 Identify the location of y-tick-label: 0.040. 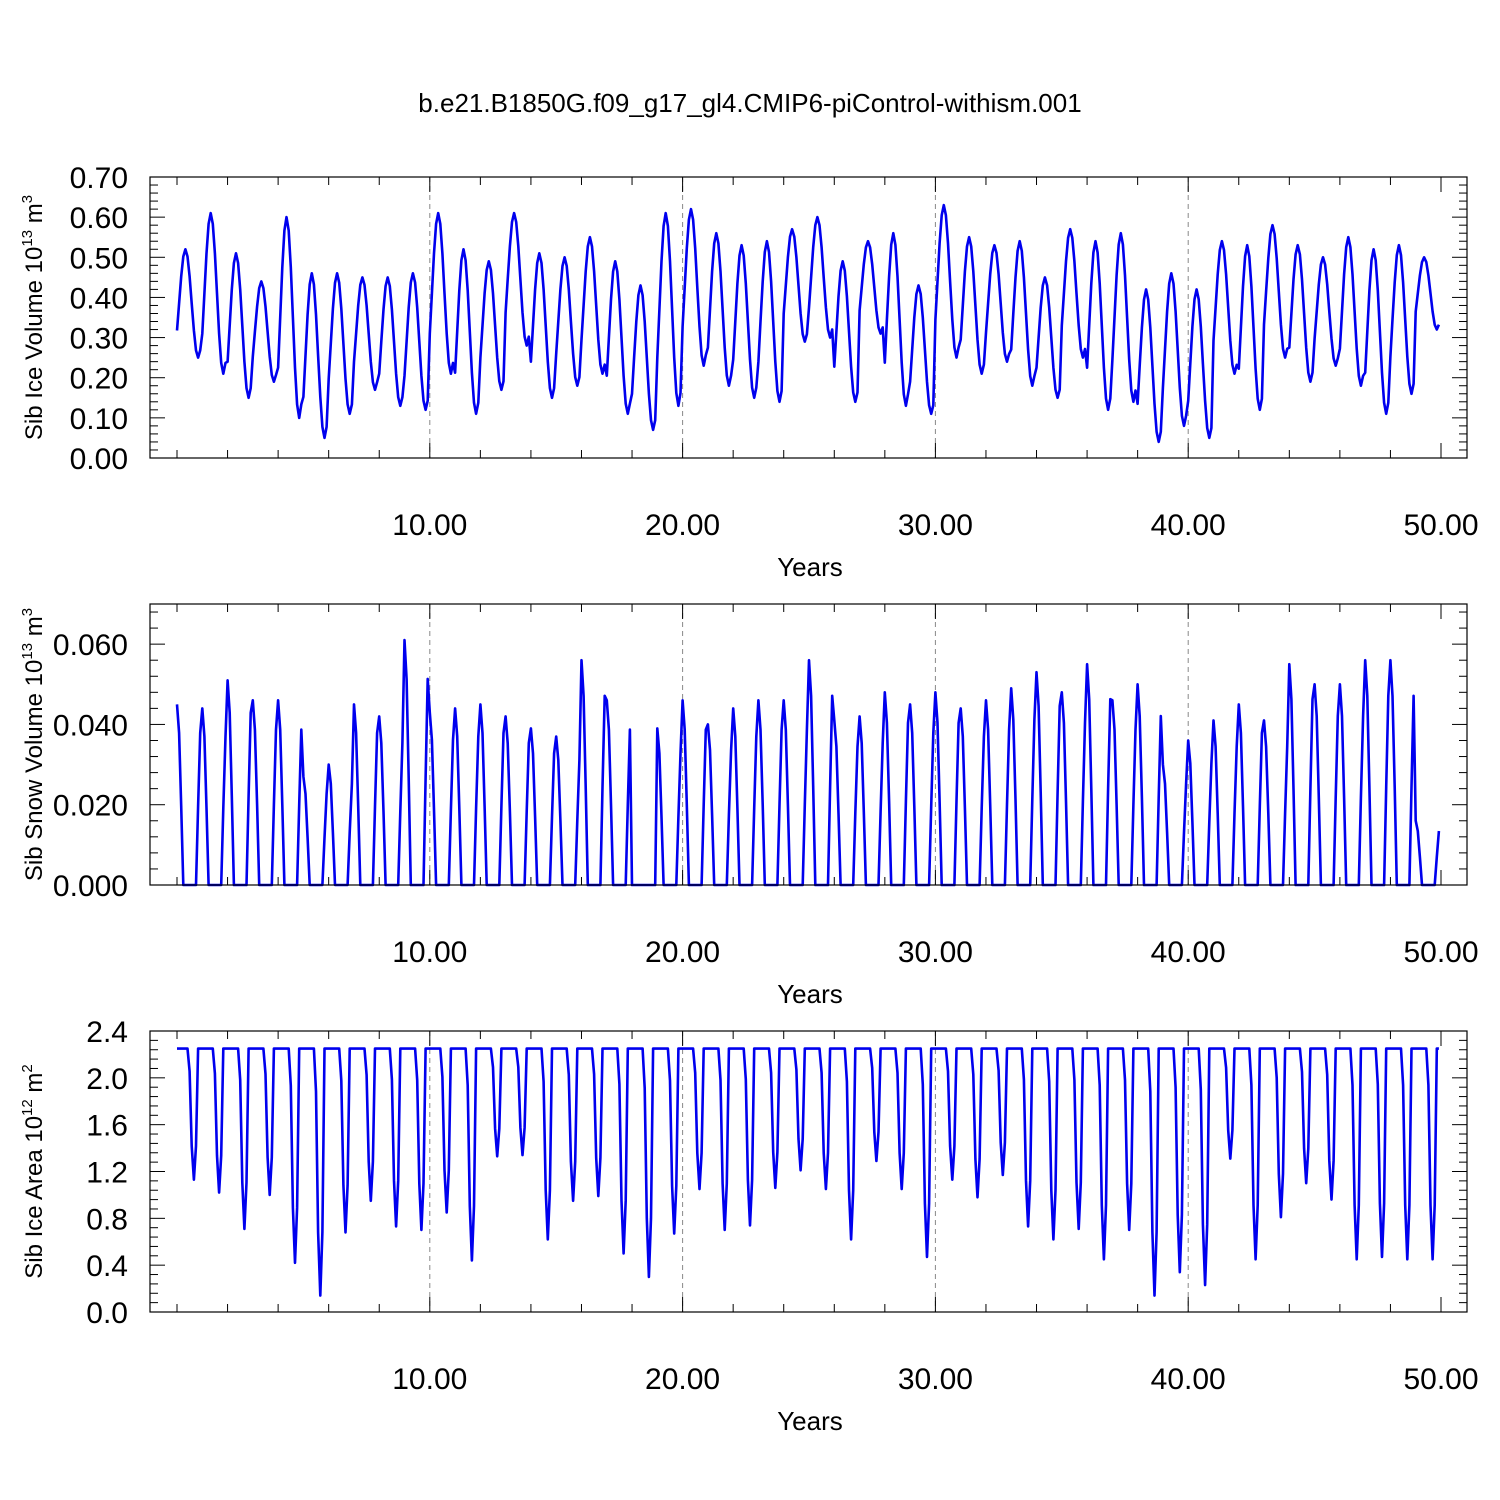
(90, 725).